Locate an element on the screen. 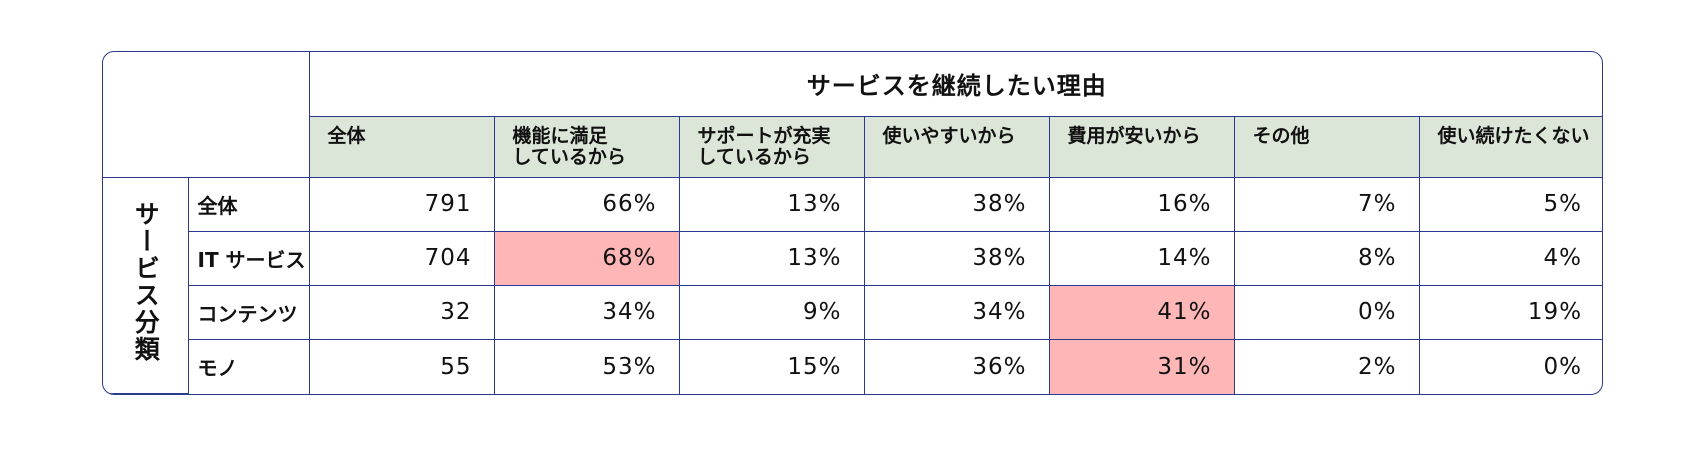 The height and width of the screenshot is (465, 1700). corner-cell is located at coordinates (206, 115).